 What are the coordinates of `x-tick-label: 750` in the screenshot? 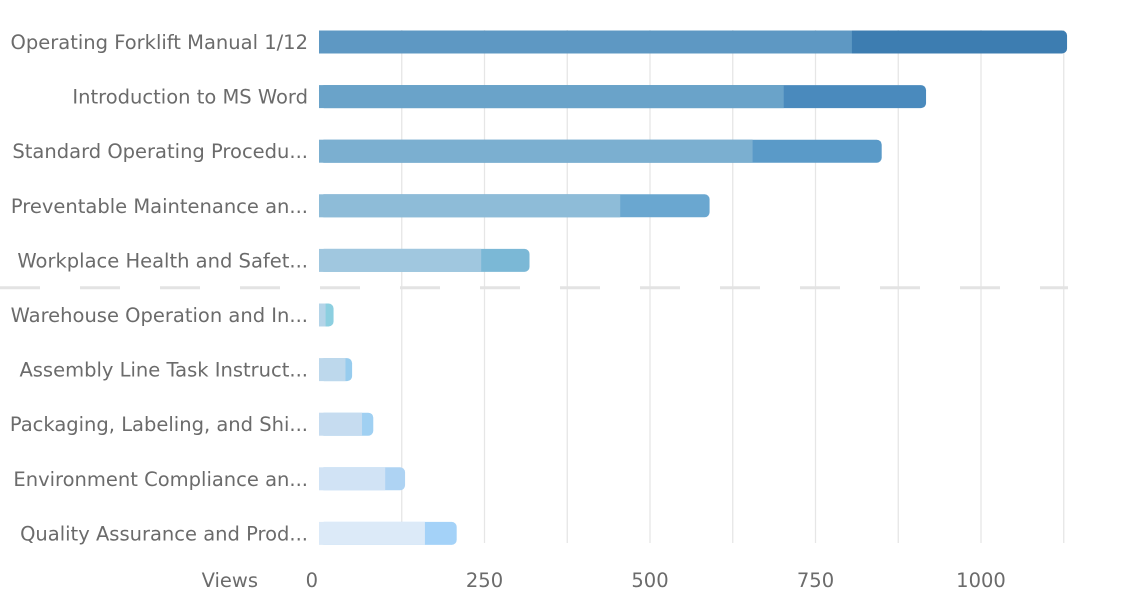 It's located at (815, 580).